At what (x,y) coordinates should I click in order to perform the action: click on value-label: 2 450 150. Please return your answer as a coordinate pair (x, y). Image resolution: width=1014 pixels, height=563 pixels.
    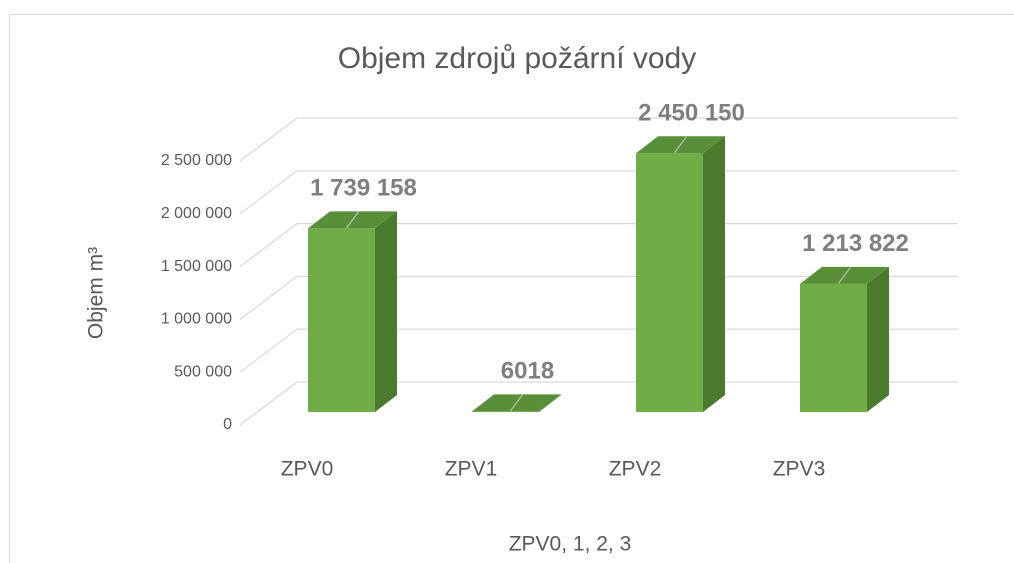
    Looking at the image, I should click on (691, 113).